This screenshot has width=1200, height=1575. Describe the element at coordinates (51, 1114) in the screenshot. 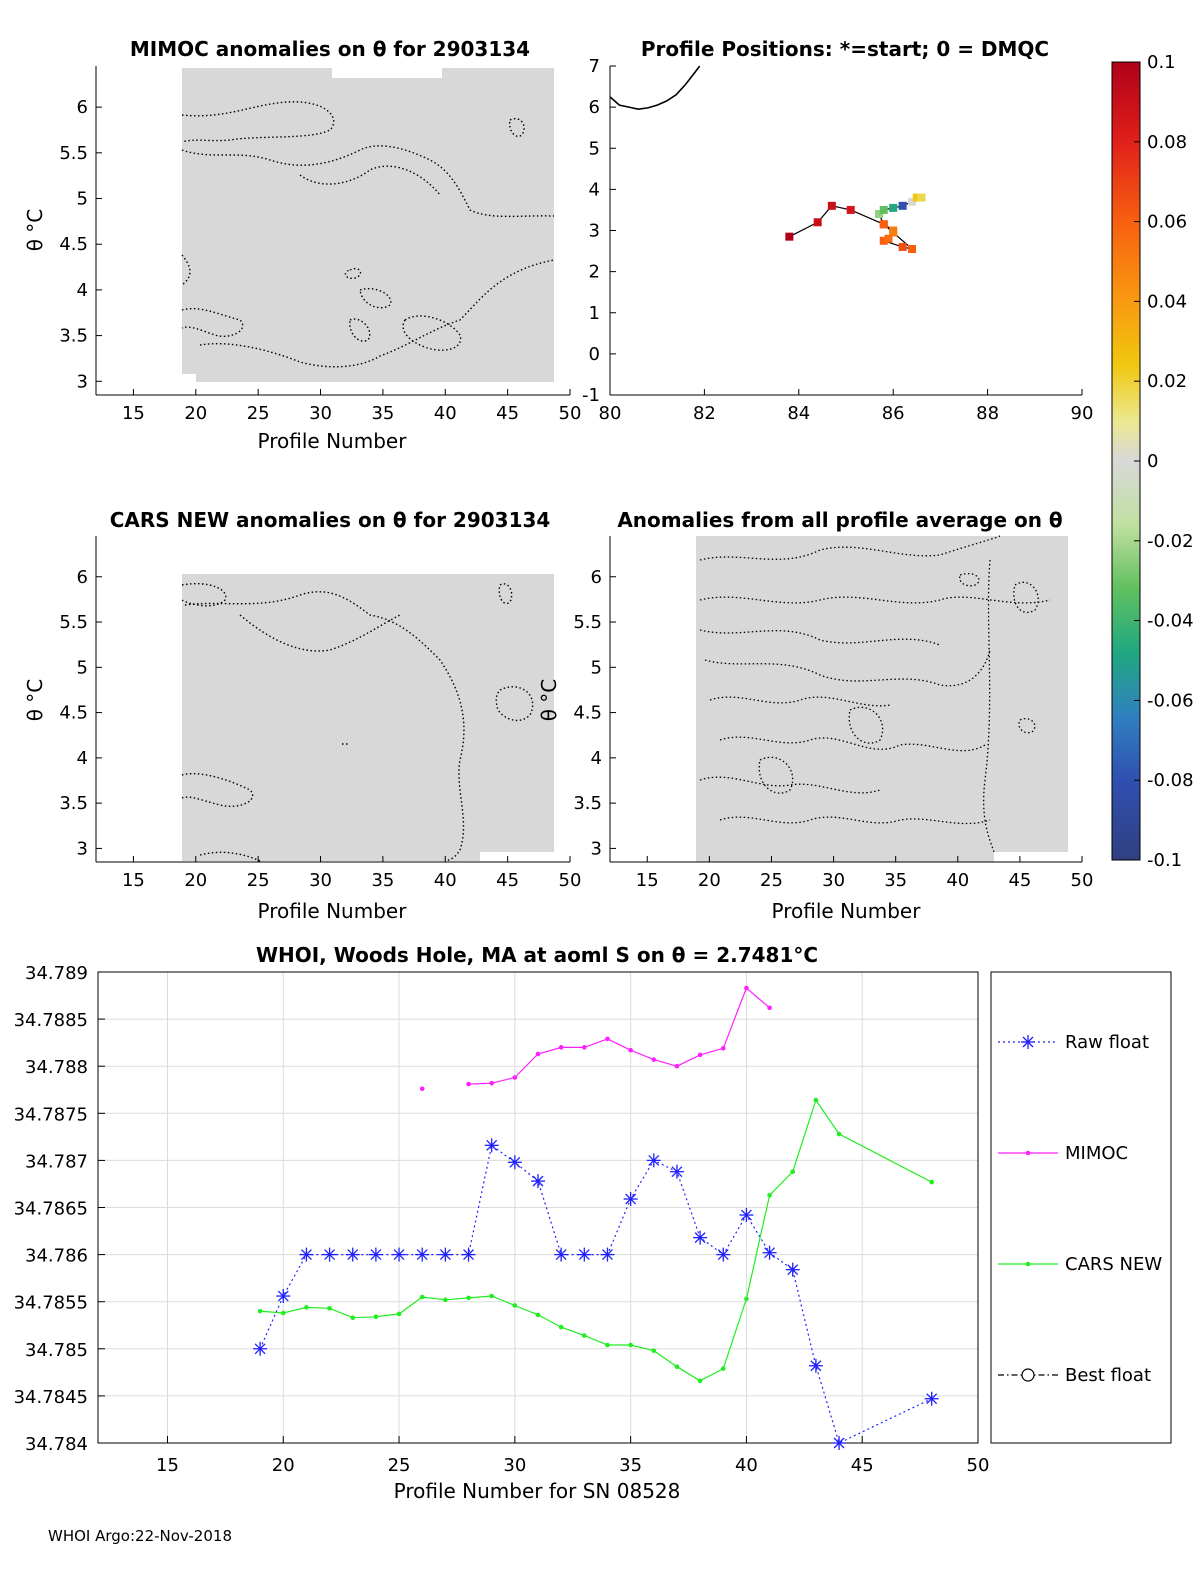

I see `ytick-label: 34.7875` at that location.